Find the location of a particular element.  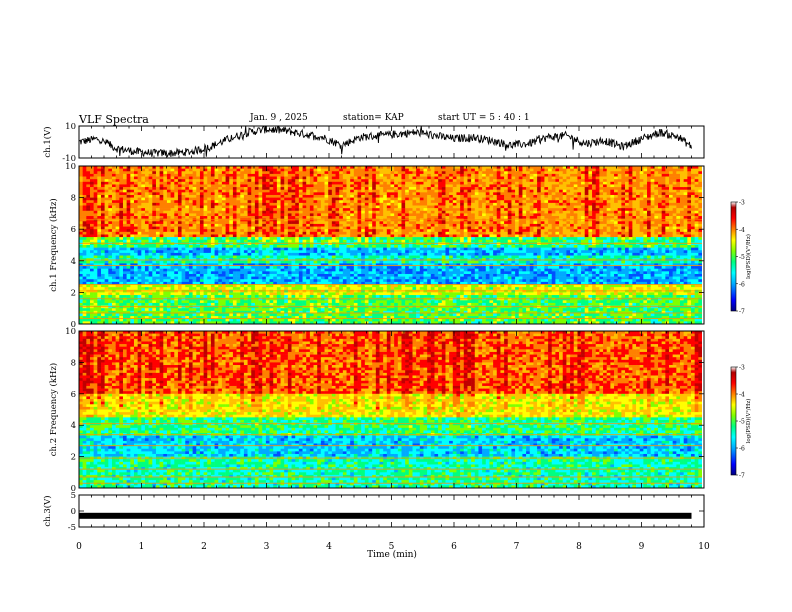

colorbar-ch1: -3 -4 -5 -6 -7 log(PSD)(V²/Hz) is located at coordinates (741, 258).